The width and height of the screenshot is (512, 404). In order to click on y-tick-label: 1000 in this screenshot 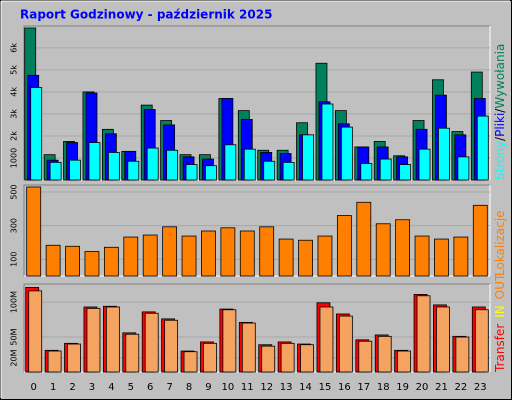, I will do `click(14, 158)`.